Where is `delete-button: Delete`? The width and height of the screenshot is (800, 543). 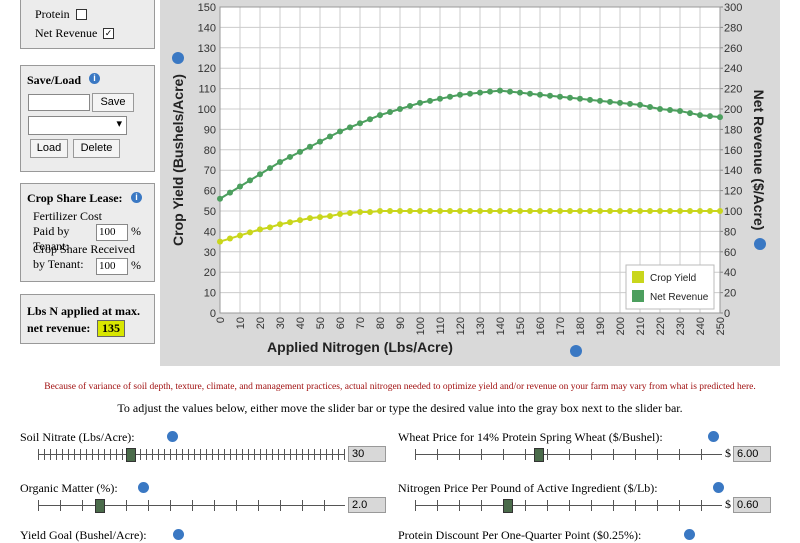 delete-button: Delete is located at coordinates (96, 148).